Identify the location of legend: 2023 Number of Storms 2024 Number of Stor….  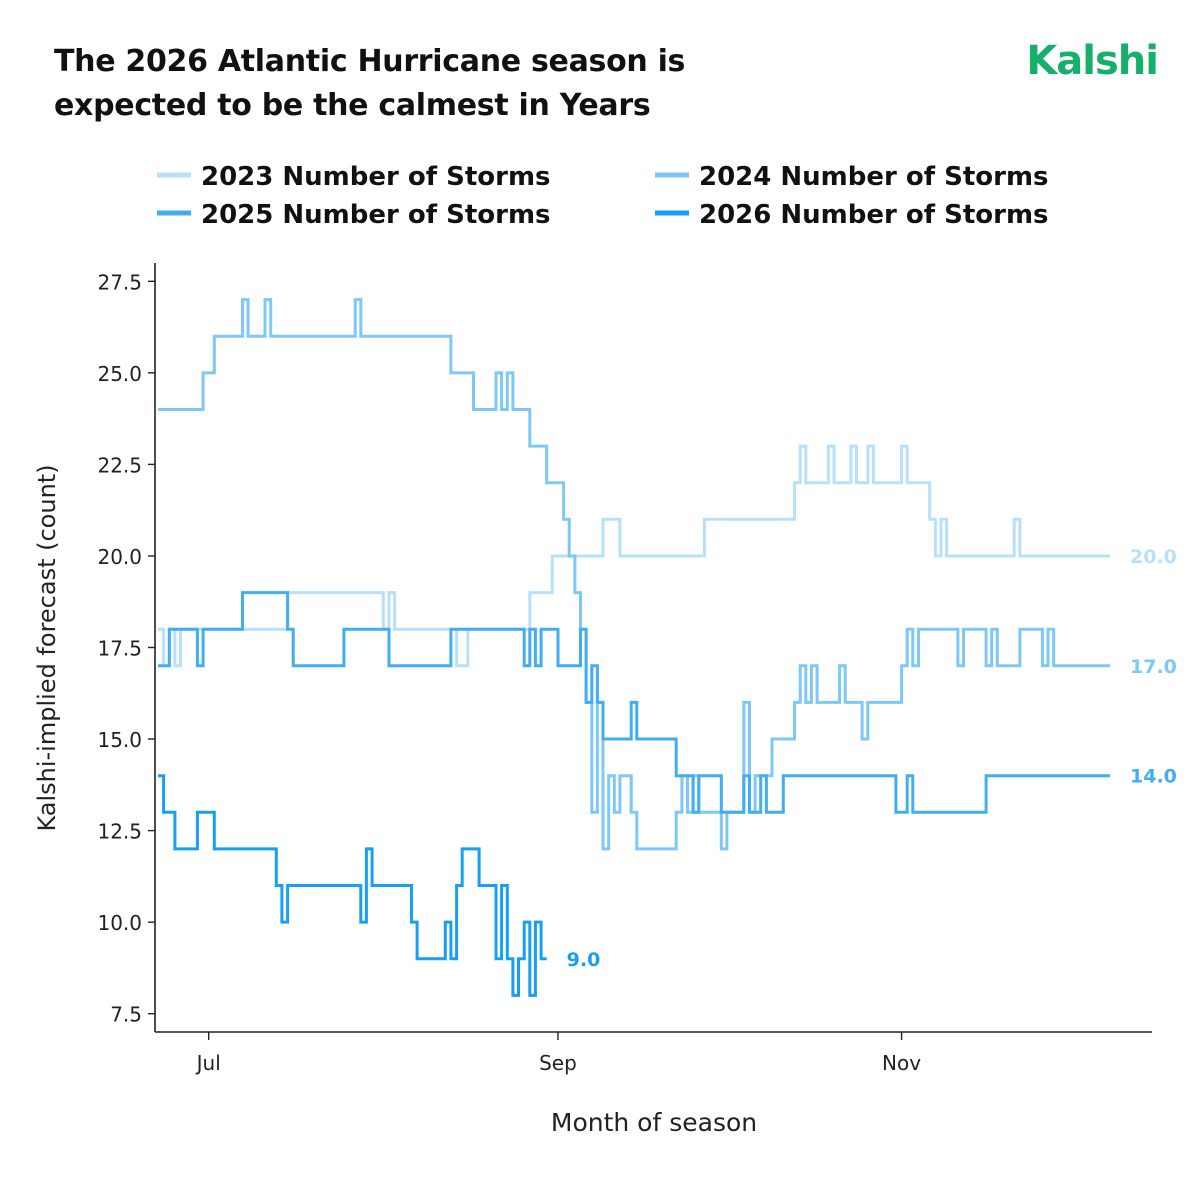
(603, 196).